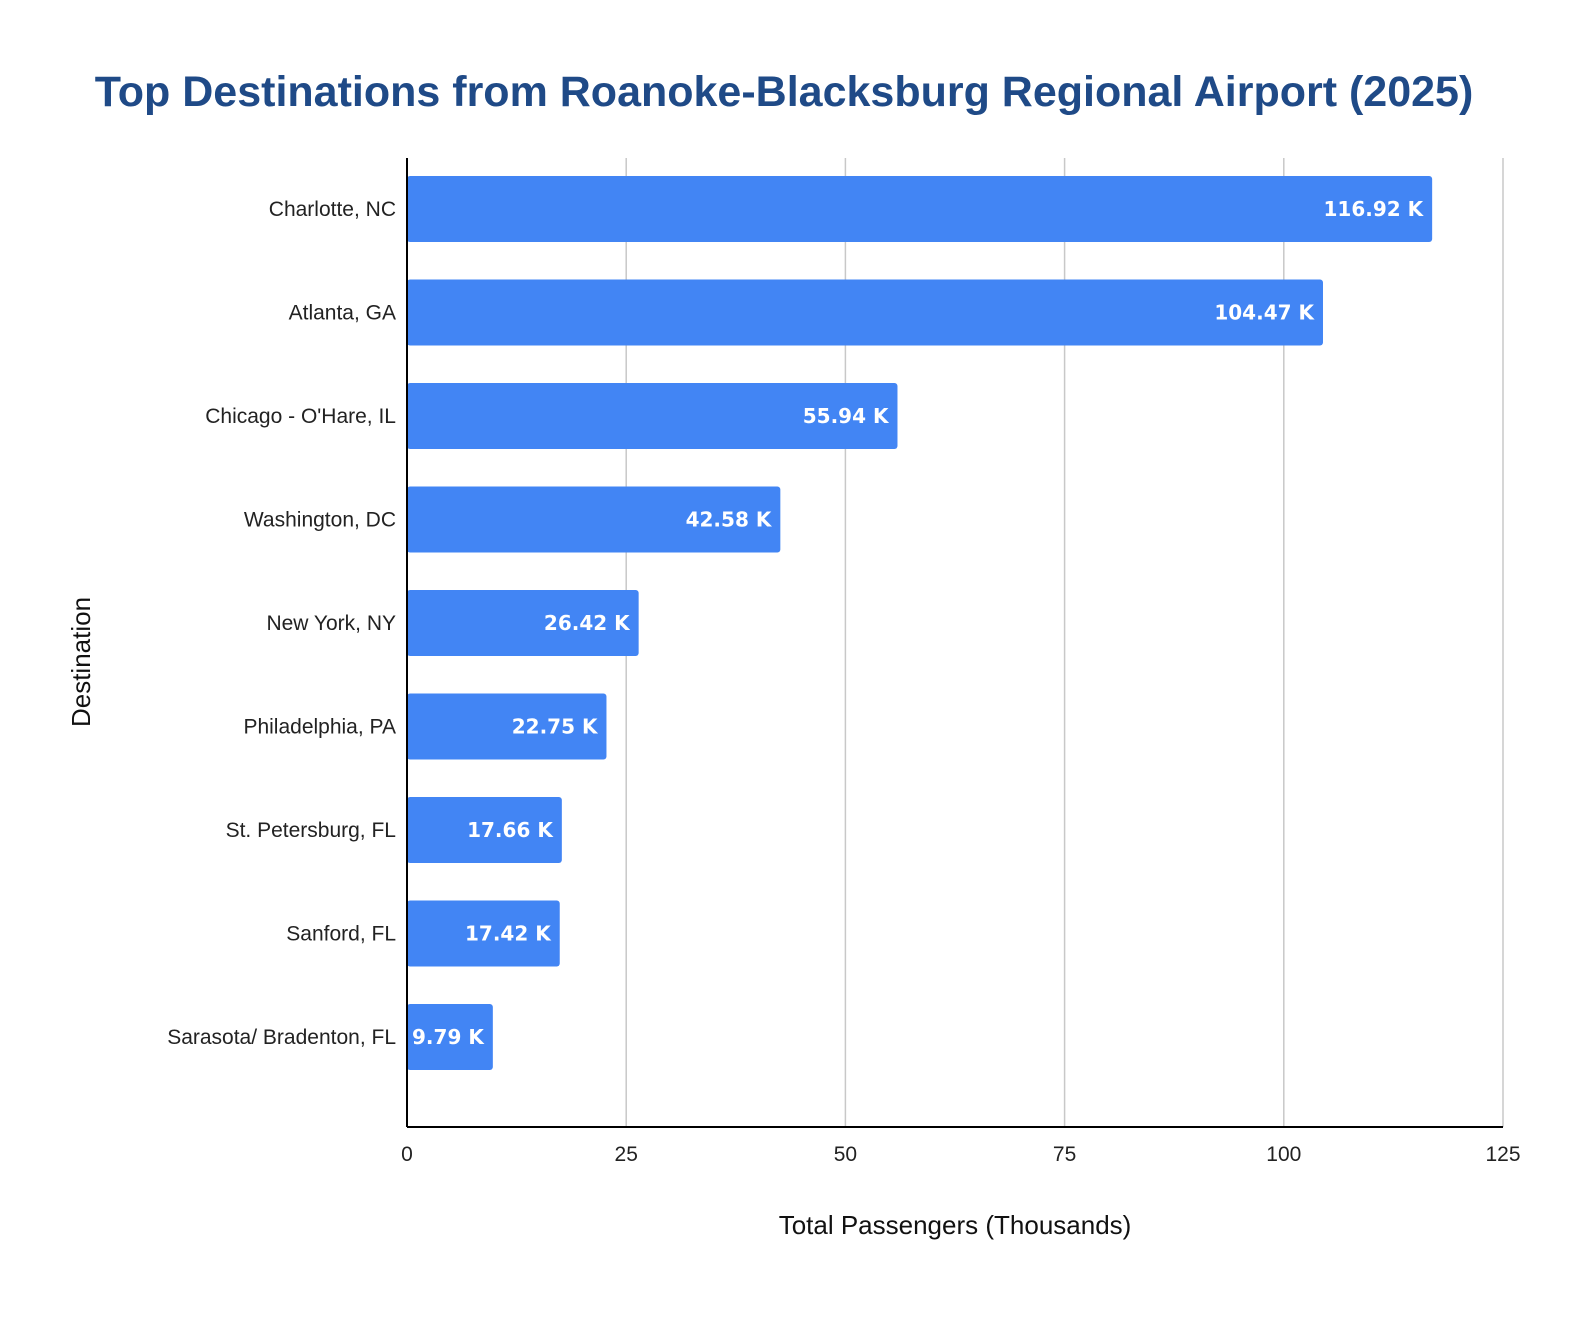 The image size is (1584, 1318). Describe the element at coordinates (845, 1154) in the screenshot. I see `x-tick-label: 50` at that location.